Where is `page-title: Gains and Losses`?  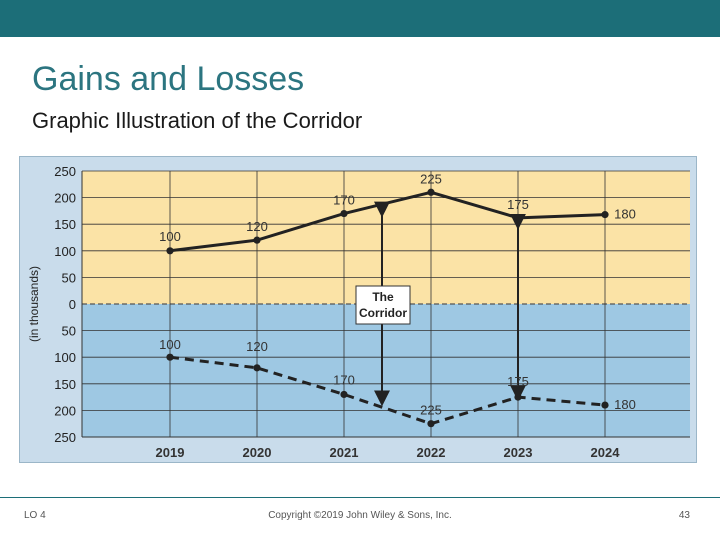
page-title: Gains and Losses is located at coordinates (168, 79).